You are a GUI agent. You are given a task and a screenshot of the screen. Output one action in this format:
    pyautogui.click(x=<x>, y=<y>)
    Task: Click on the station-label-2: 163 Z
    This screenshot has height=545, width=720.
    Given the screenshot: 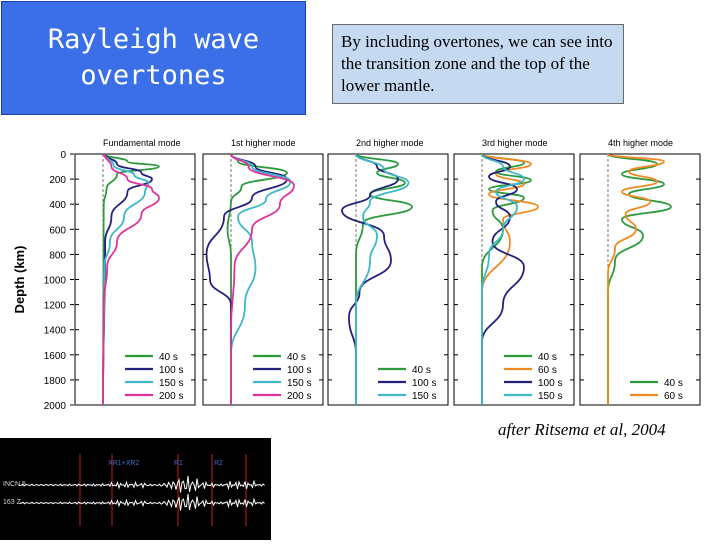 What is the action you would take?
    pyautogui.click(x=12, y=502)
    